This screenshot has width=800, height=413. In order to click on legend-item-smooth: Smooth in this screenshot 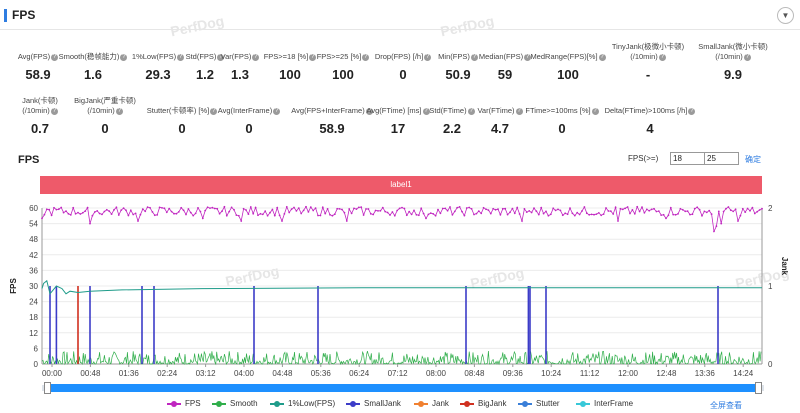, I will do `click(235, 403)`.